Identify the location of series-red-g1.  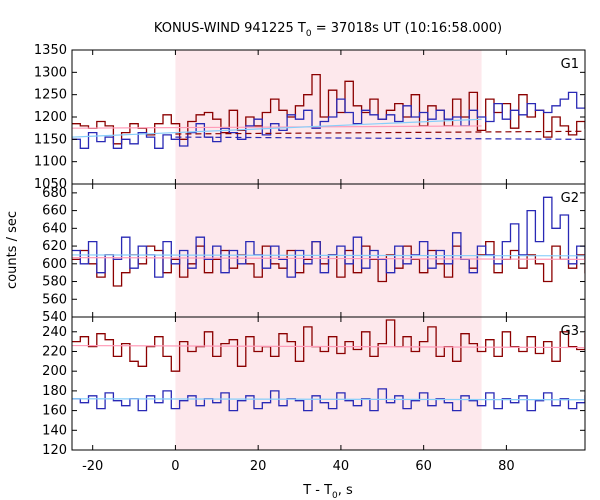
(328, 109).